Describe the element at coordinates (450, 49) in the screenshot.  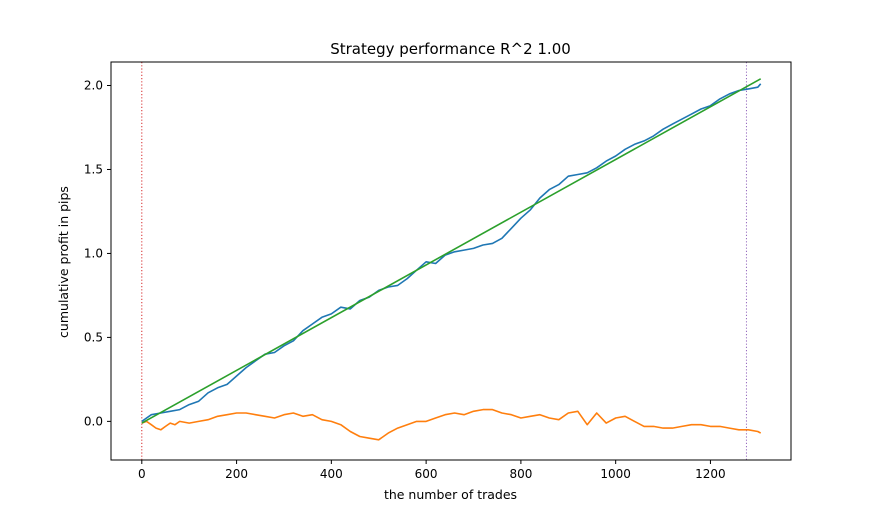
I see `chart-title: Strategy performance R^2 1.00` at that location.